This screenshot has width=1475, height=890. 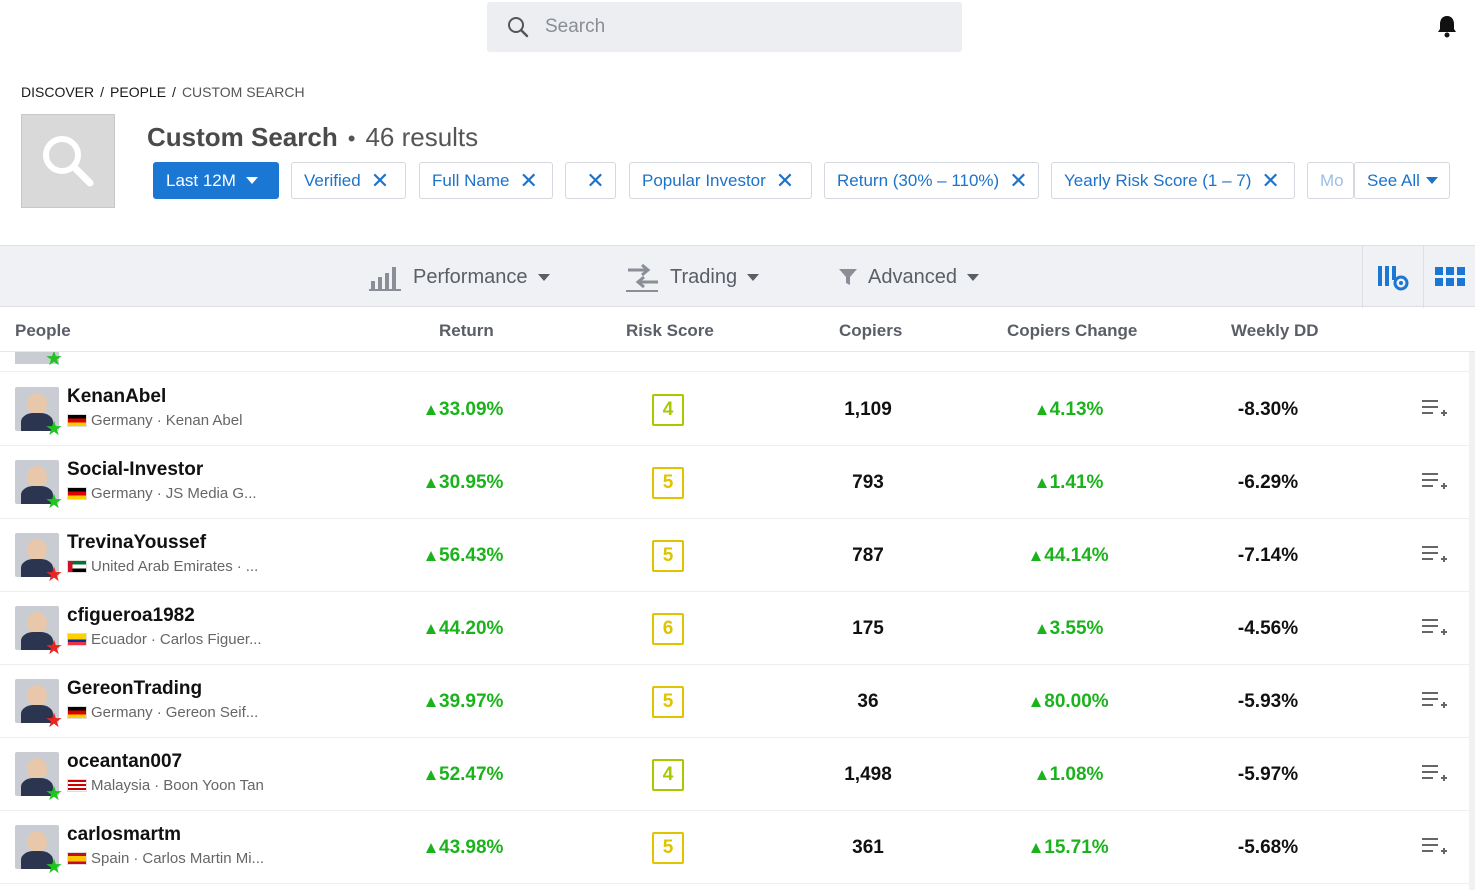 I want to click on columns-settings-icon, so click(x=1392, y=278).